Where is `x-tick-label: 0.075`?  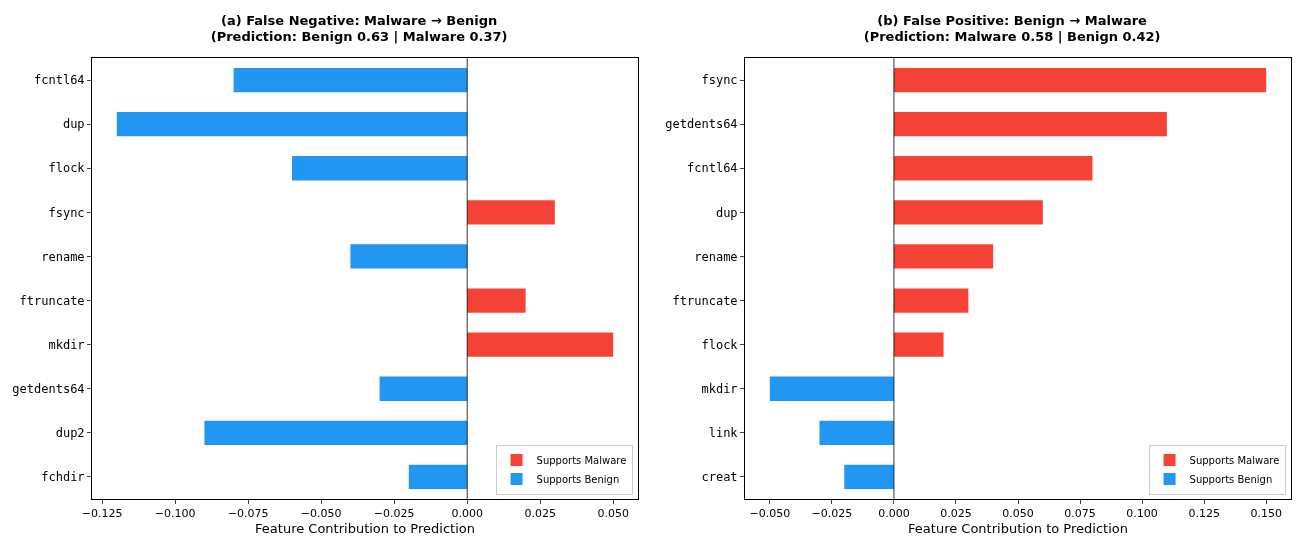 x-tick-label: 0.075 is located at coordinates (1080, 514).